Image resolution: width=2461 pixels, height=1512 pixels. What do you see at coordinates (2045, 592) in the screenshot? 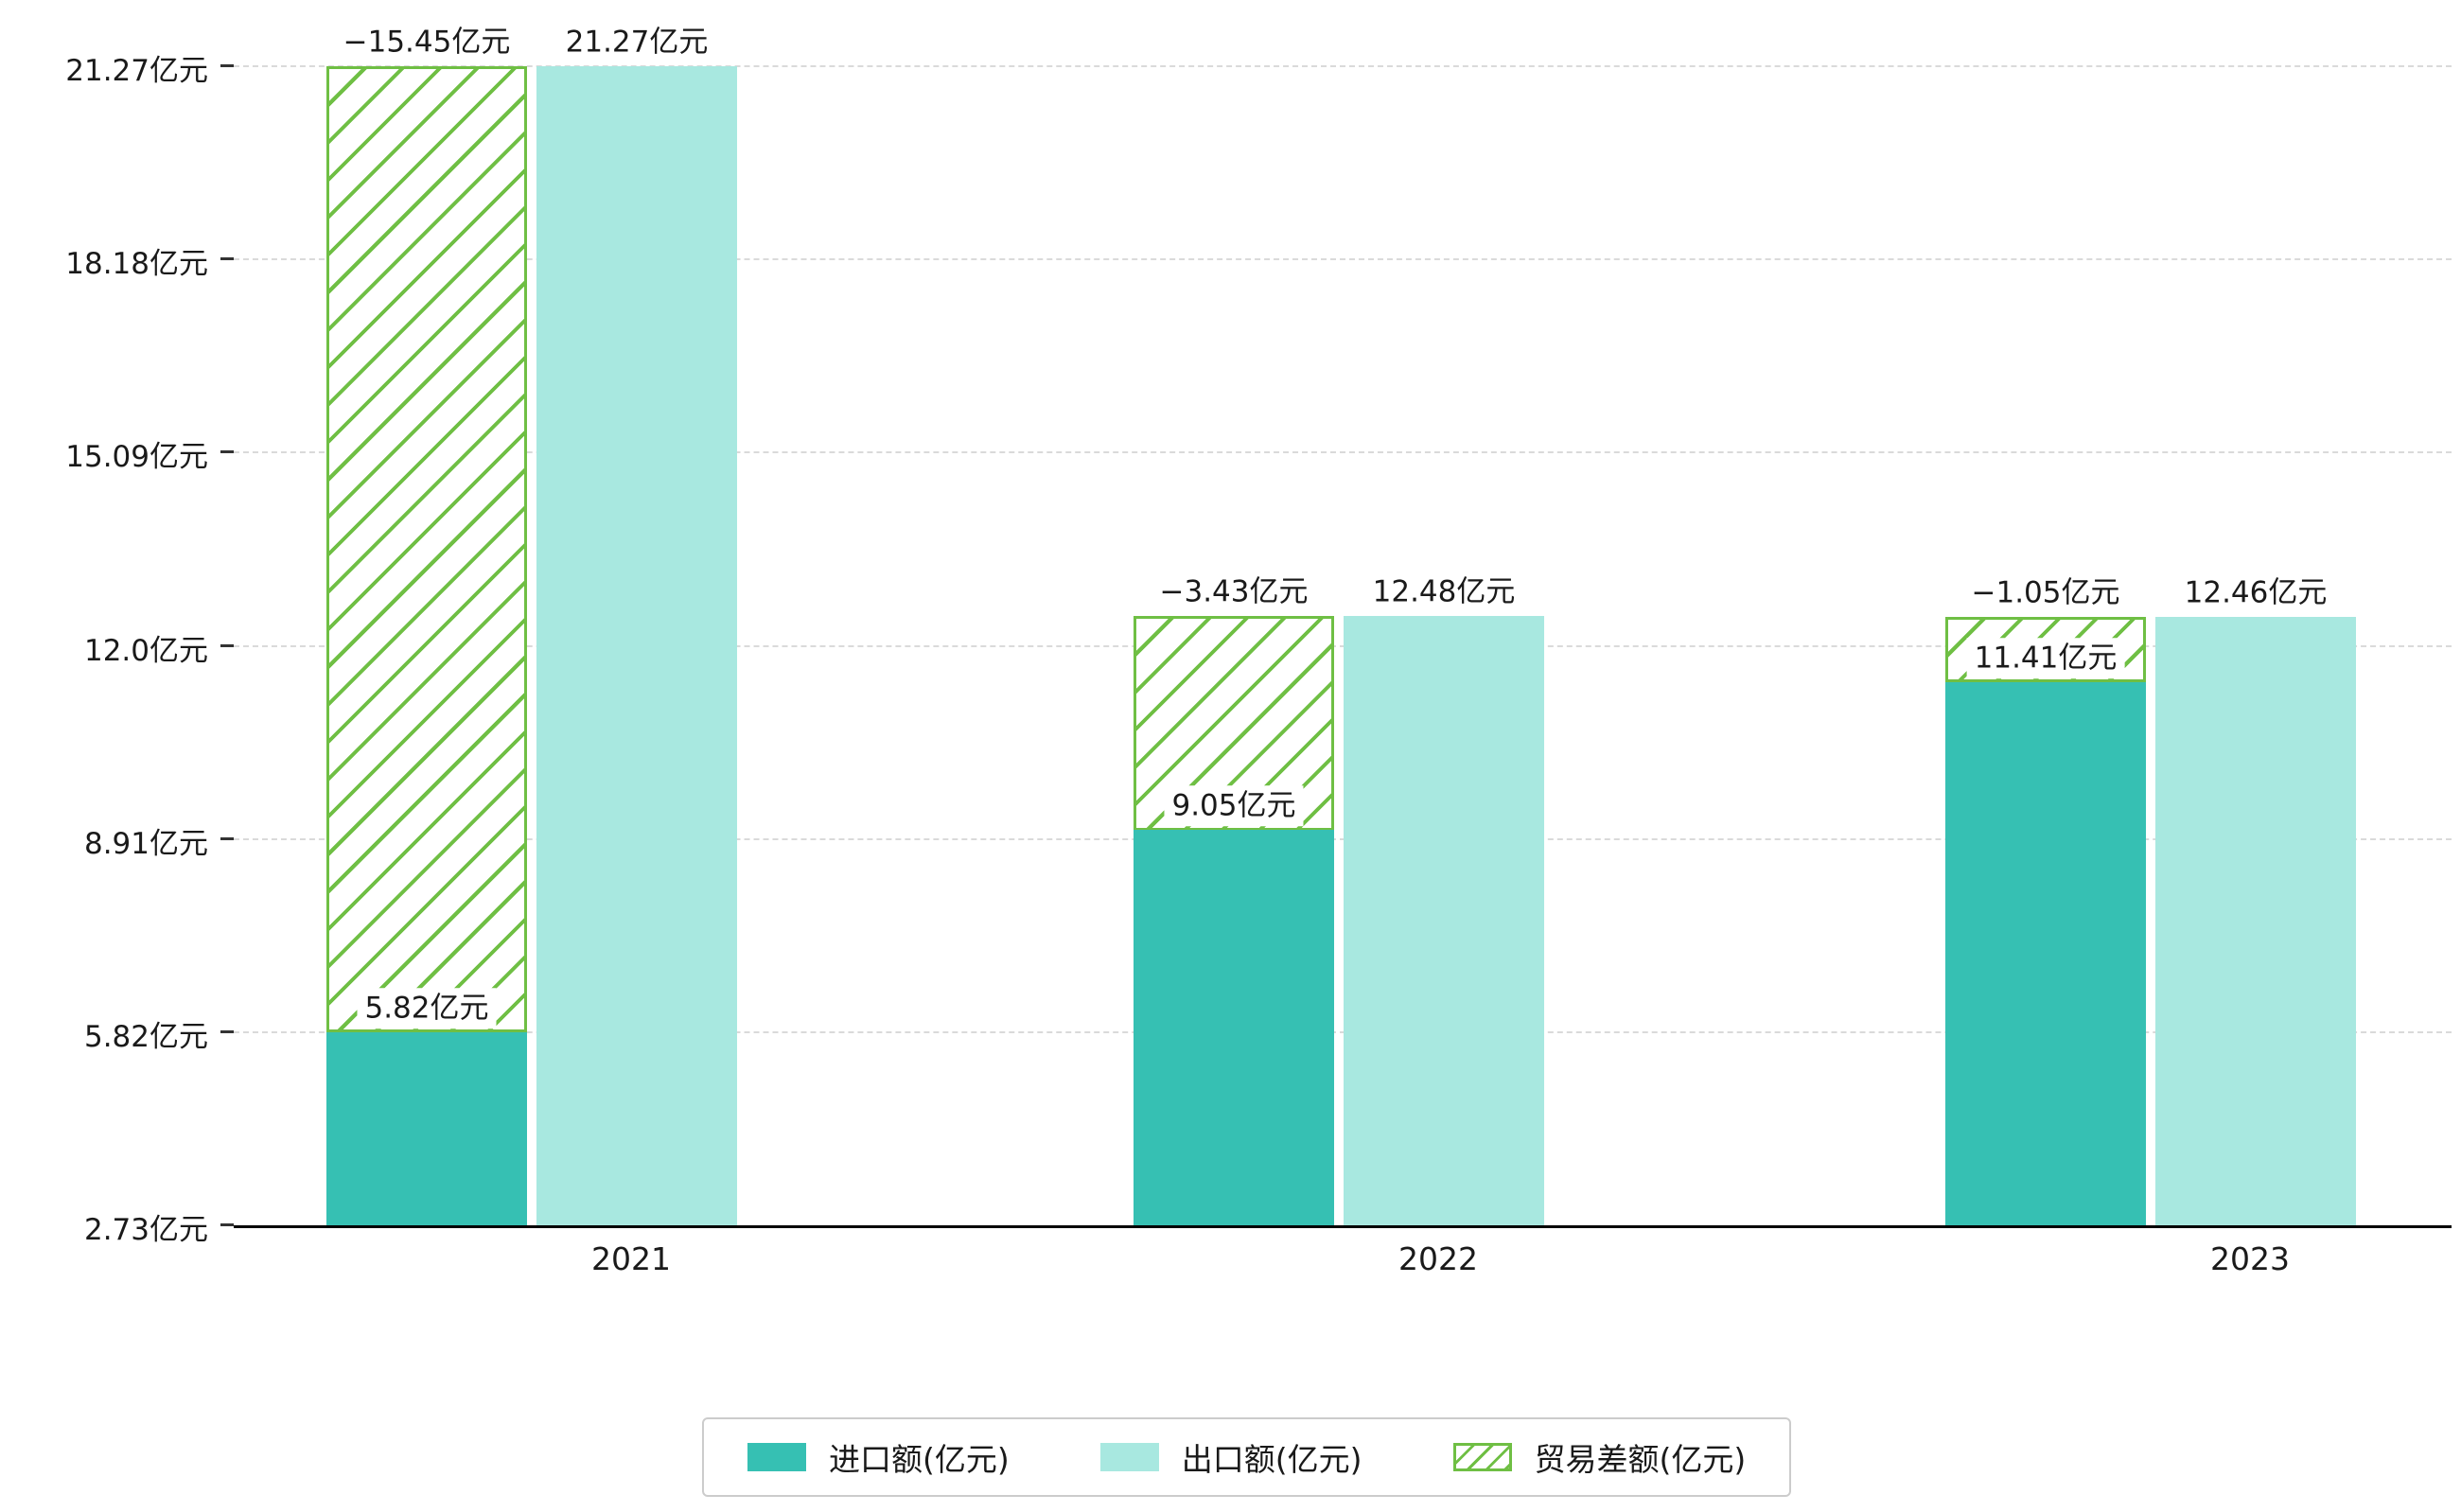
I see `trade-balance-value-label: −1.05亿元` at bounding box center [2045, 592].